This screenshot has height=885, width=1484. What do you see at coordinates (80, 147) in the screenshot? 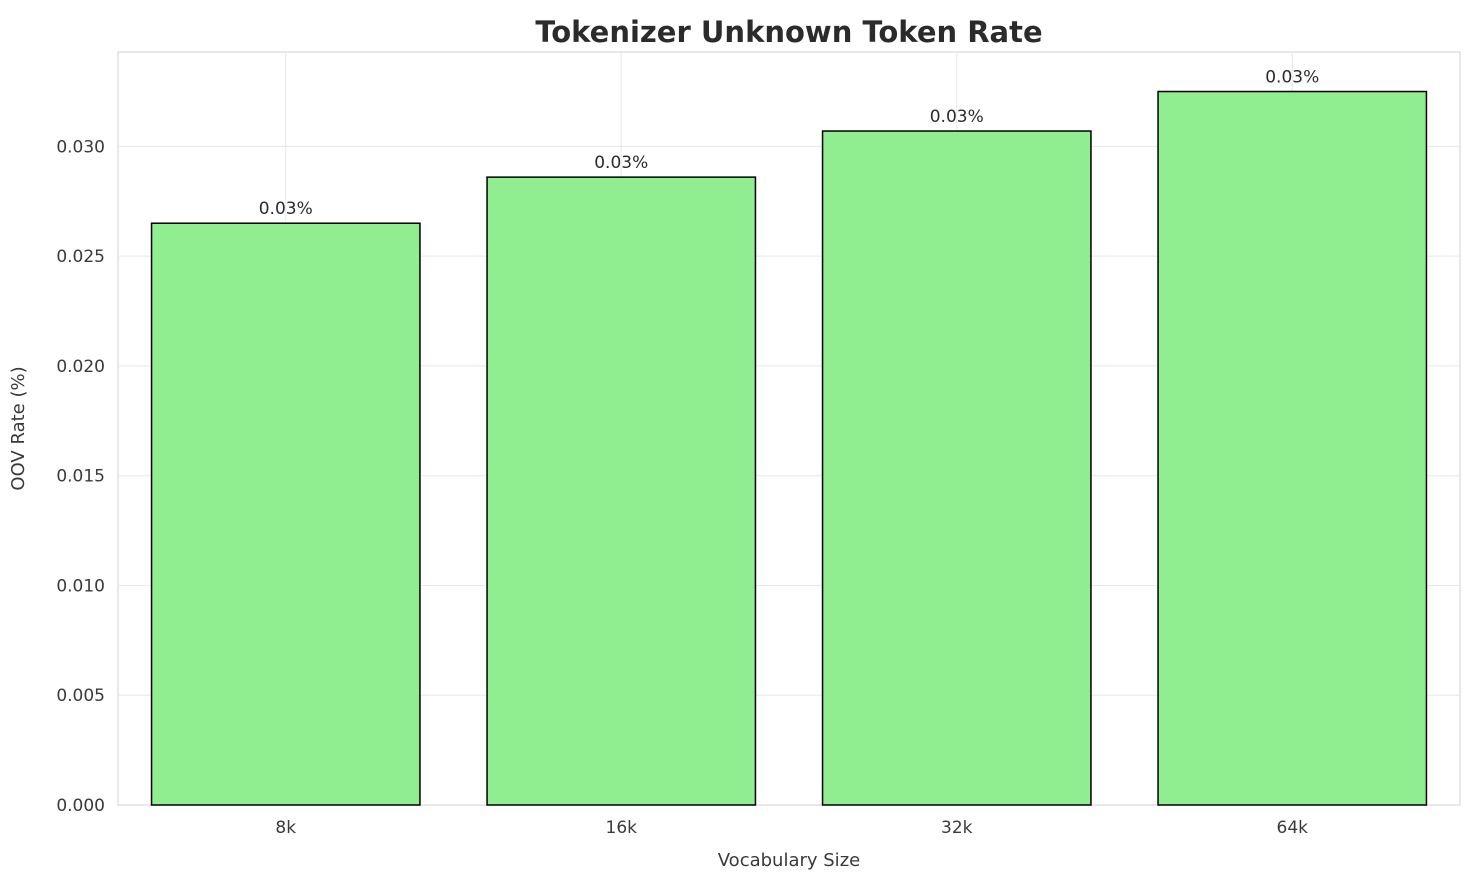
I see `y-tick-label: 0.030` at bounding box center [80, 147].